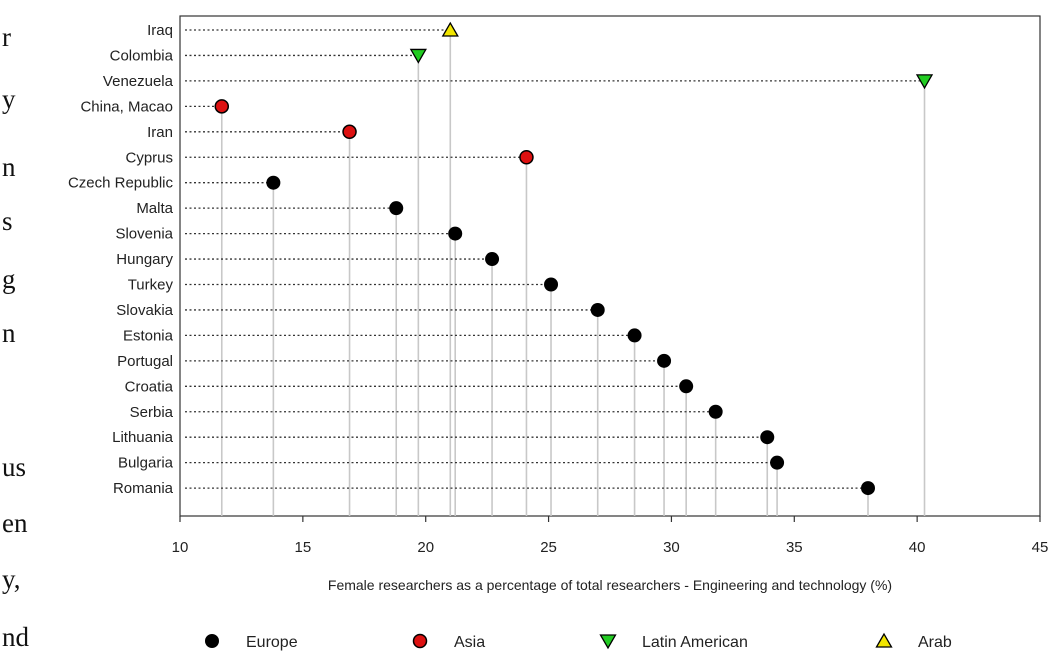  What do you see at coordinates (144, 310) in the screenshot?
I see `category-label: Slovakia` at bounding box center [144, 310].